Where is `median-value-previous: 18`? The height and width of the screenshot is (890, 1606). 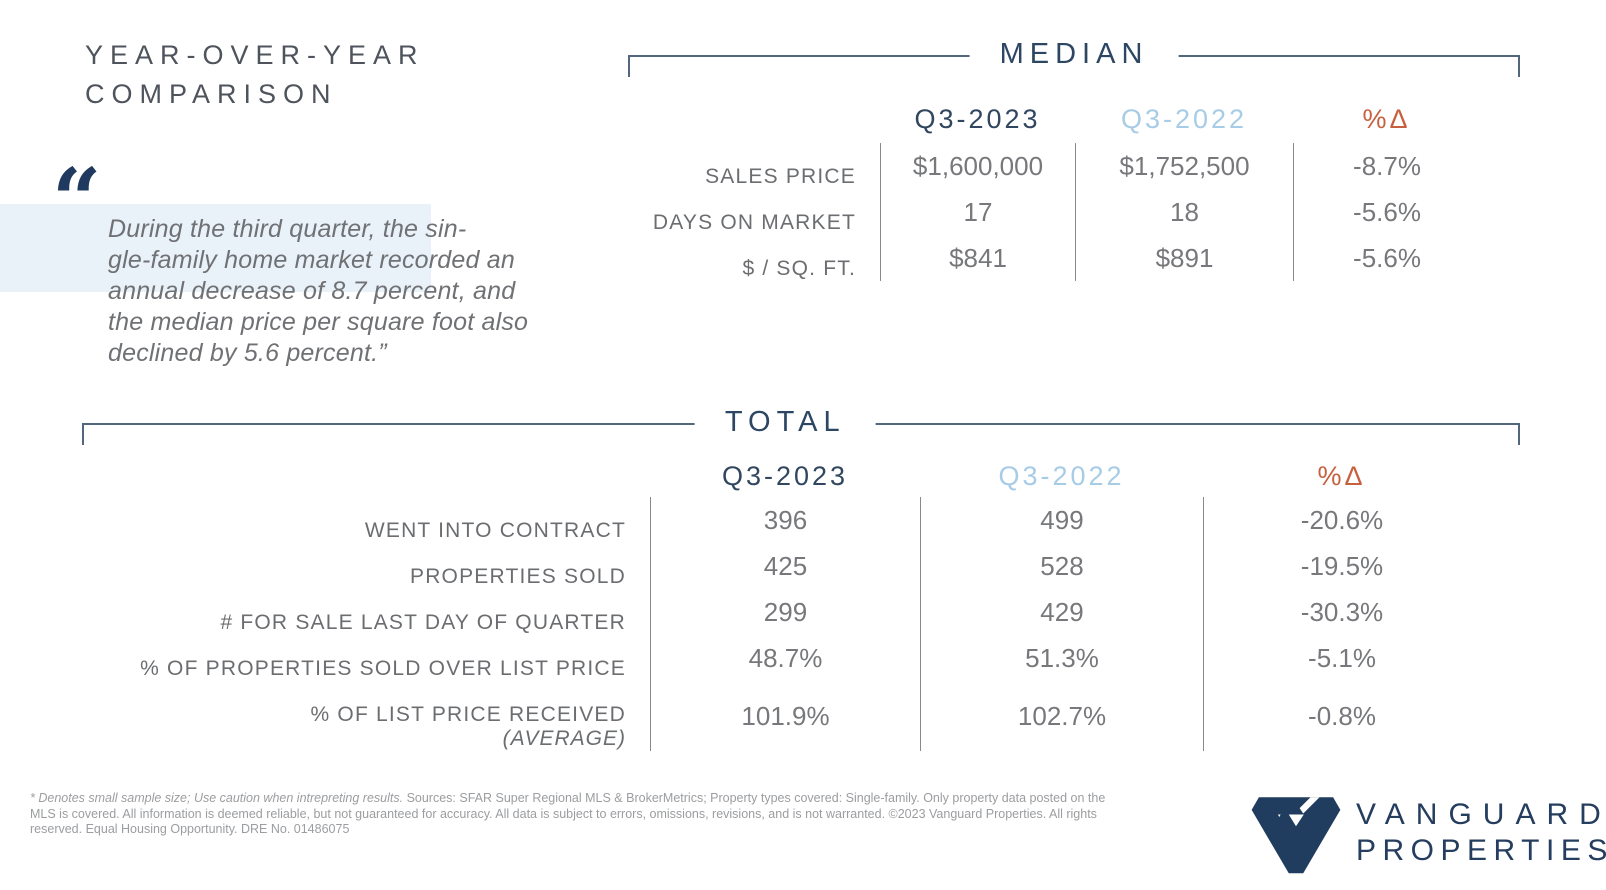 median-value-previous: 18 is located at coordinates (1184, 212).